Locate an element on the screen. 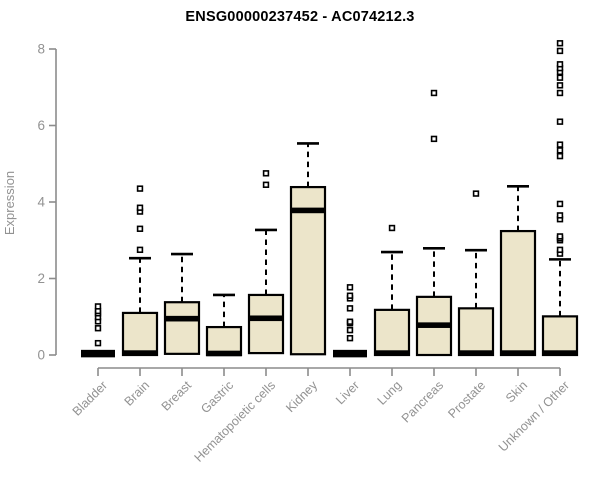 Image resolution: width=600 pixels, height=500 pixels. y-tick-label: 2 is located at coordinates (41, 278).